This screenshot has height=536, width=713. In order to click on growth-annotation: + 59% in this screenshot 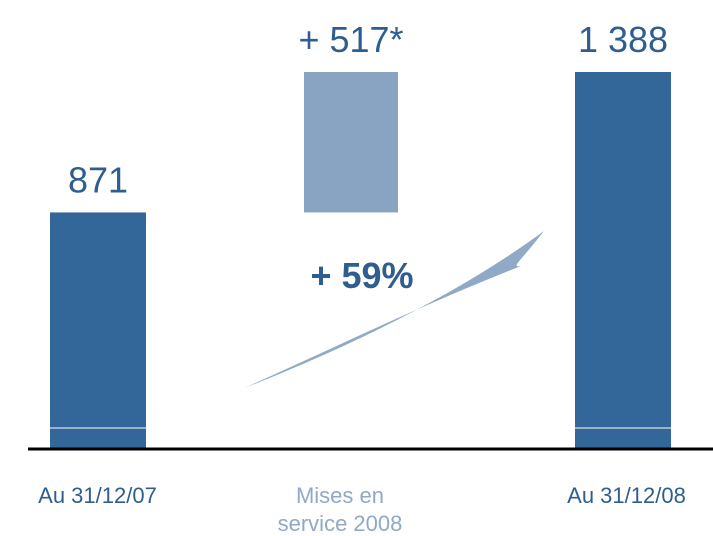, I will do `click(361, 275)`.